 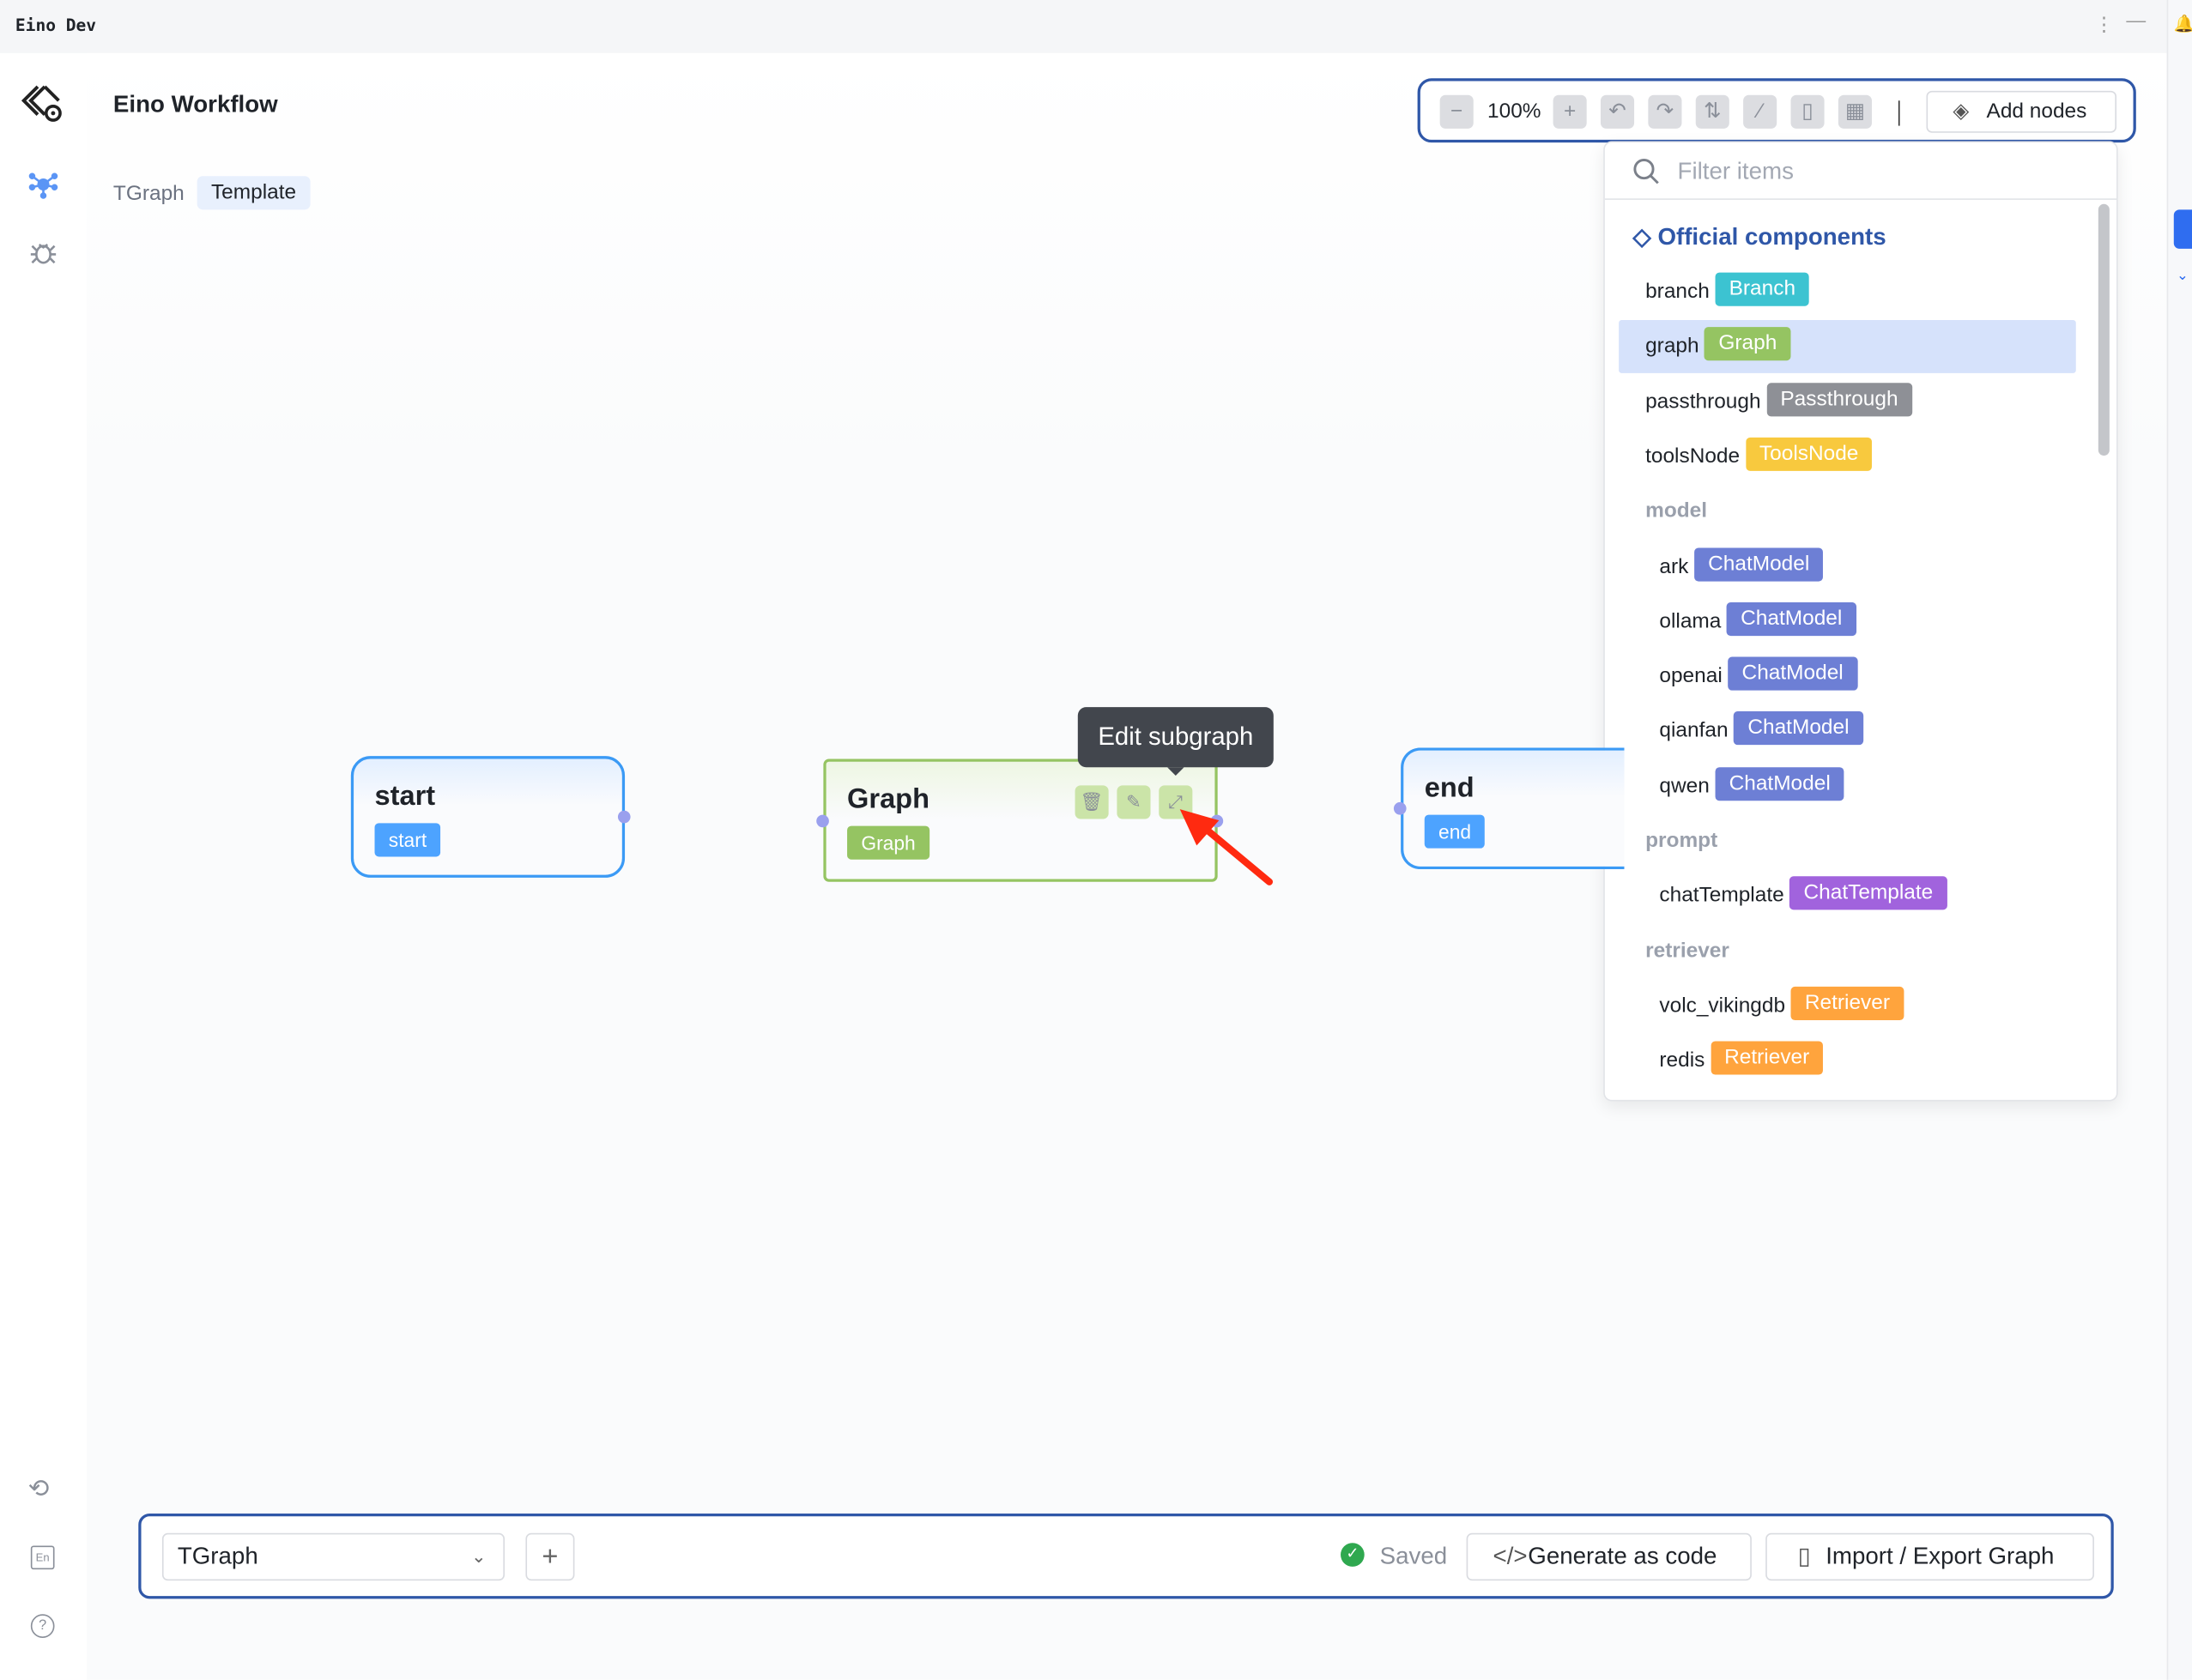 I want to click on add-nodes-button: ◈ Add nodes, so click(x=2021, y=111).